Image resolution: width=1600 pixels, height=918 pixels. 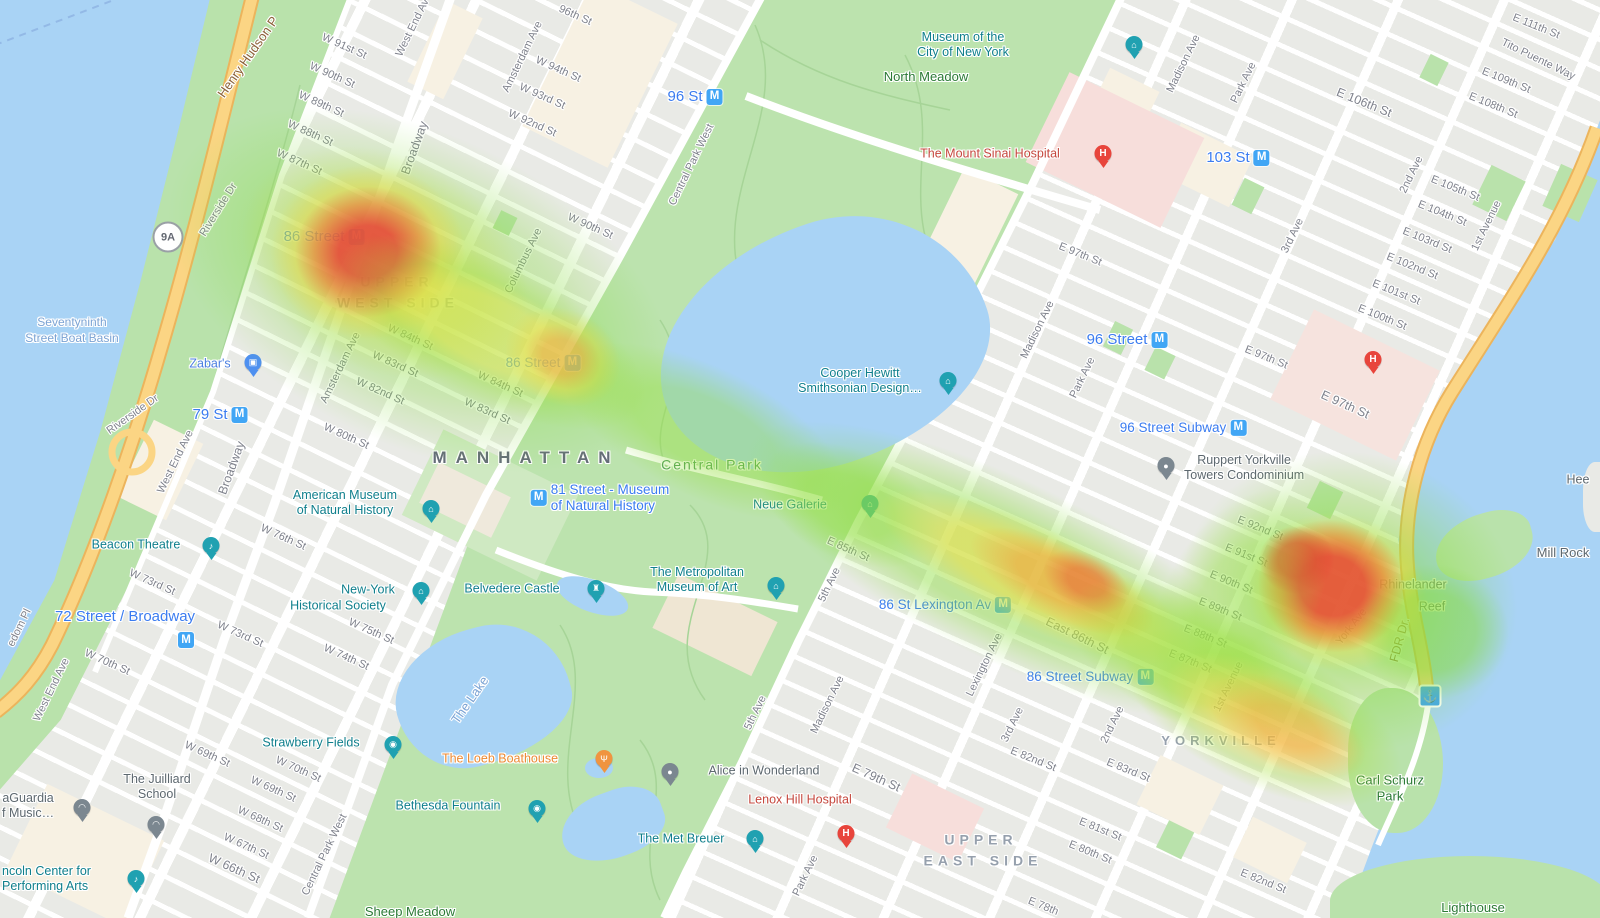 What do you see at coordinates (500, 758) in the screenshot?
I see `poi-label-loeb-boathouse: The Loeb Boathouse` at bounding box center [500, 758].